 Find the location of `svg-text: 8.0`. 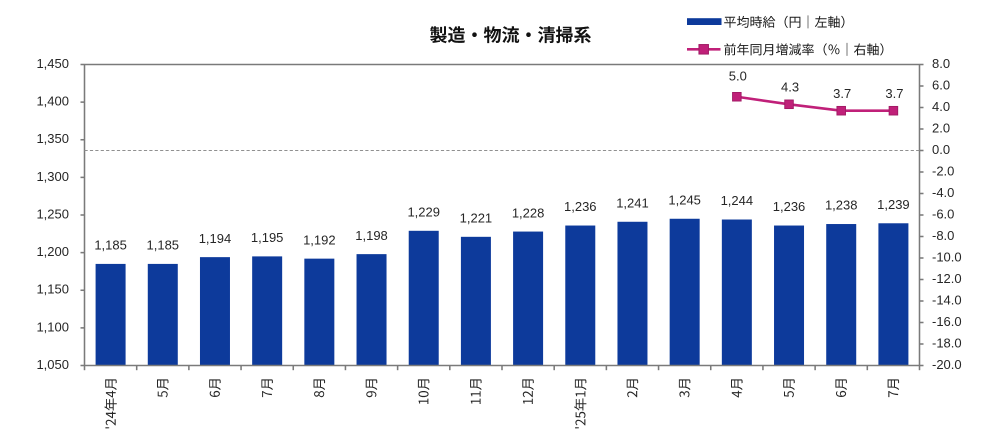

svg-text: 8.0 is located at coordinates (941, 63).